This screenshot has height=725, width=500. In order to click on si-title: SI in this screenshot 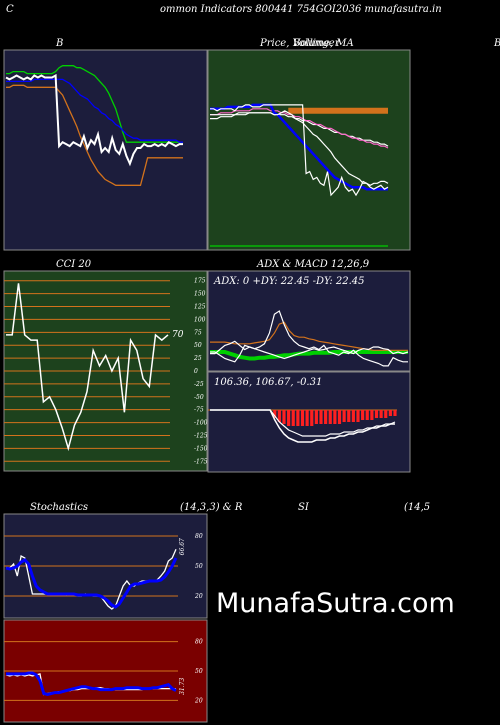, I will do `click(303, 507)`.